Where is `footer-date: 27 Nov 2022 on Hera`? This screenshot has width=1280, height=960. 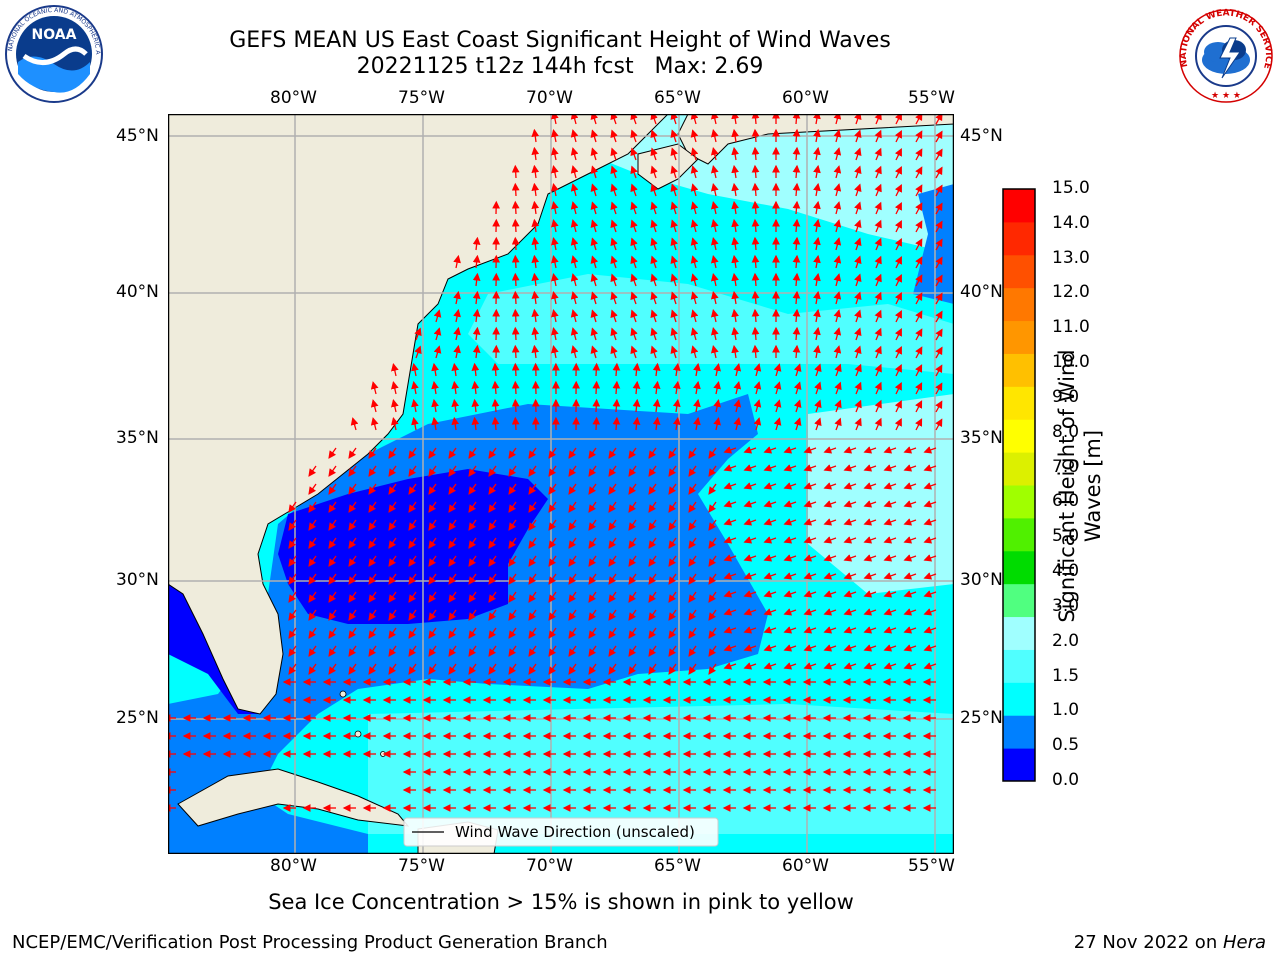
footer-date: 27 Nov 2022 on Hera is located at coordinates (1170, 942).